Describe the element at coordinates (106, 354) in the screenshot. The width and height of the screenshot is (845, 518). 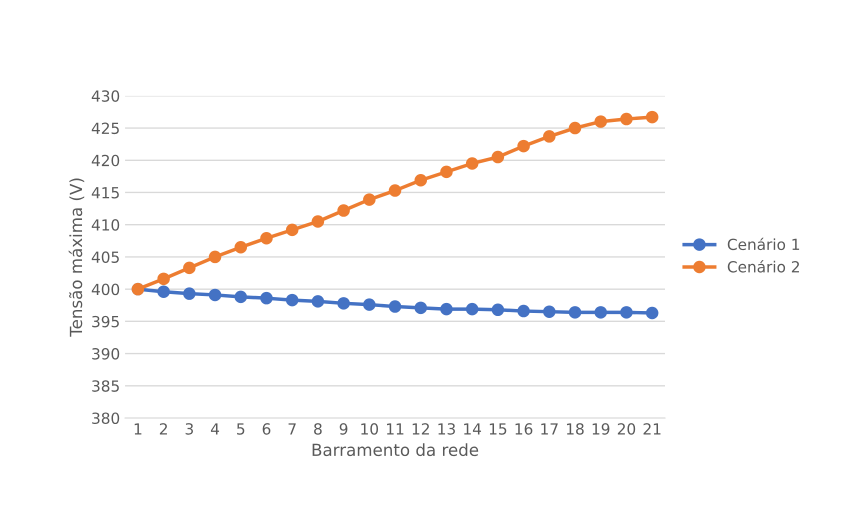
I see `y-tick-label: 390` at that location.